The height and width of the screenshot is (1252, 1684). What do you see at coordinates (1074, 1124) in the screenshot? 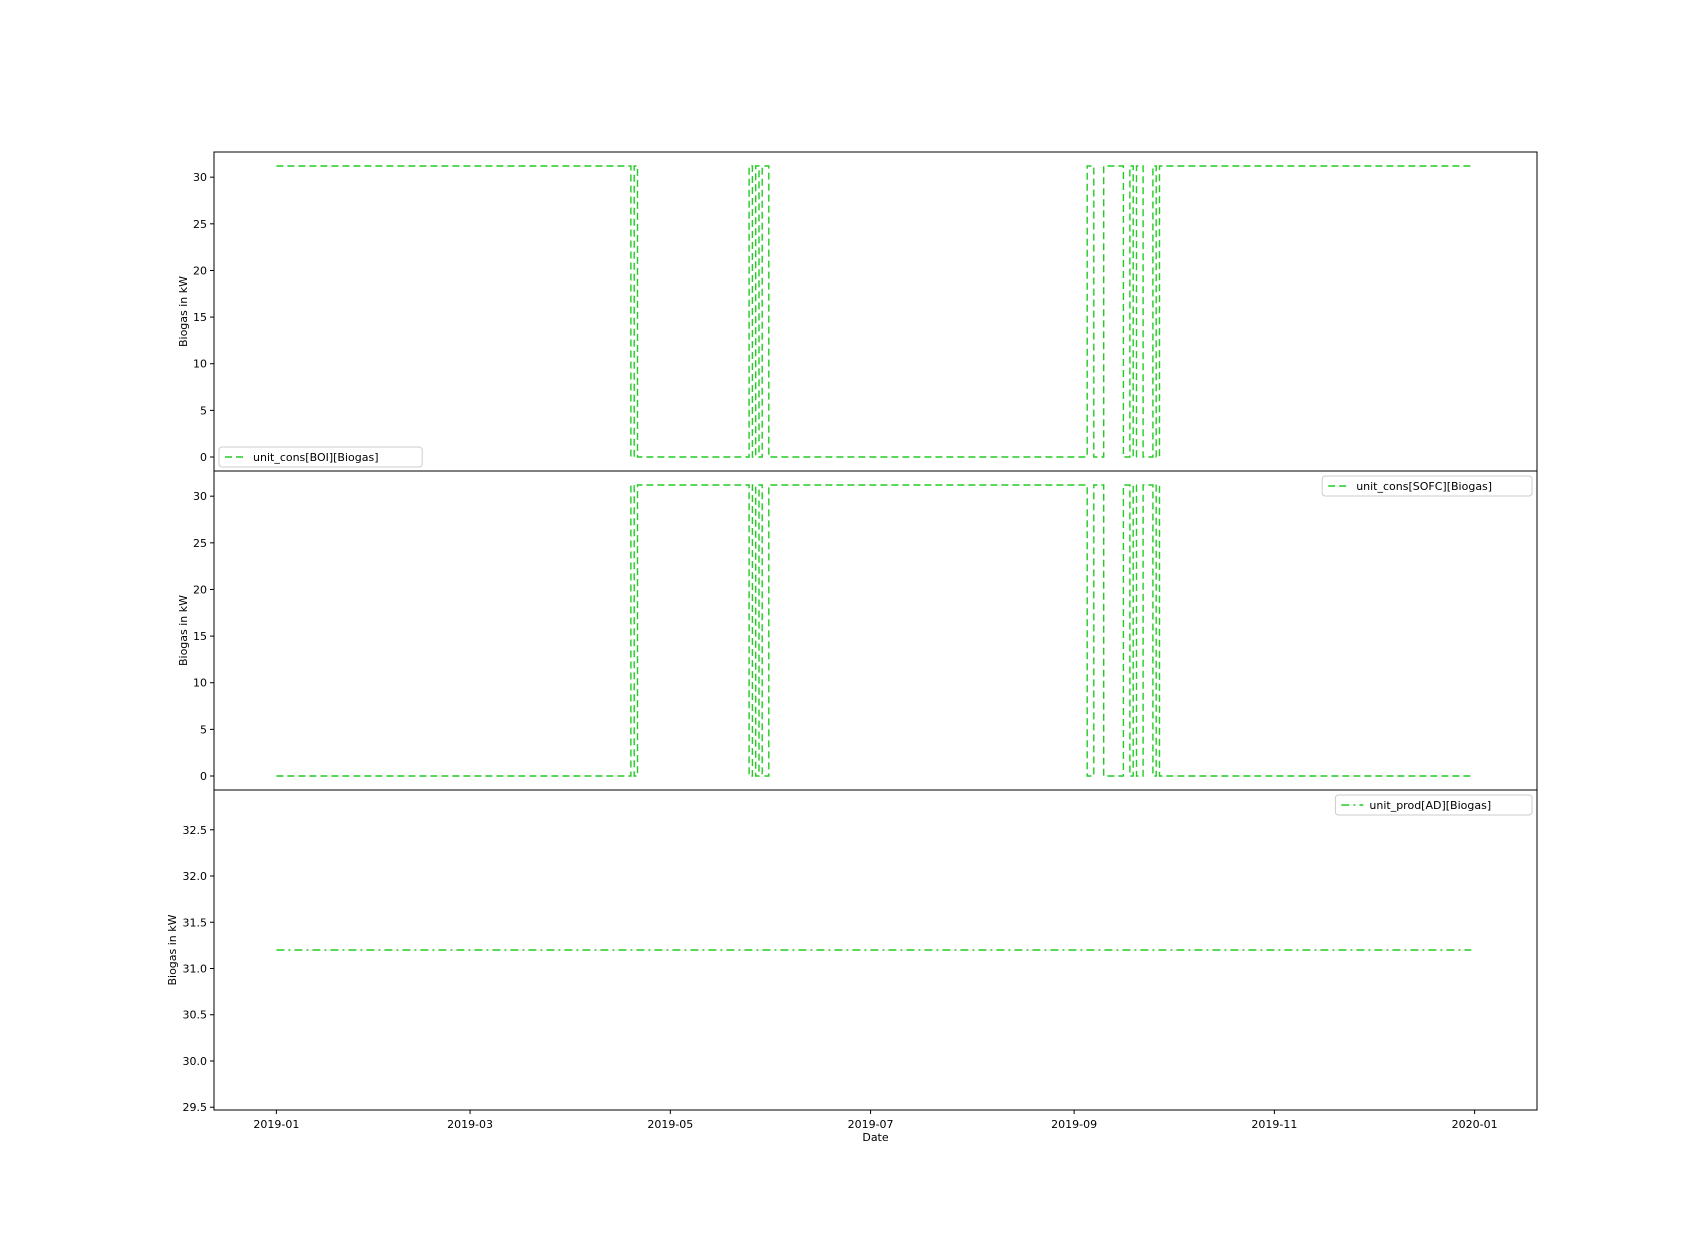
I see `x-tick-label: 2019-09` at bounding box center [1074, 1124].